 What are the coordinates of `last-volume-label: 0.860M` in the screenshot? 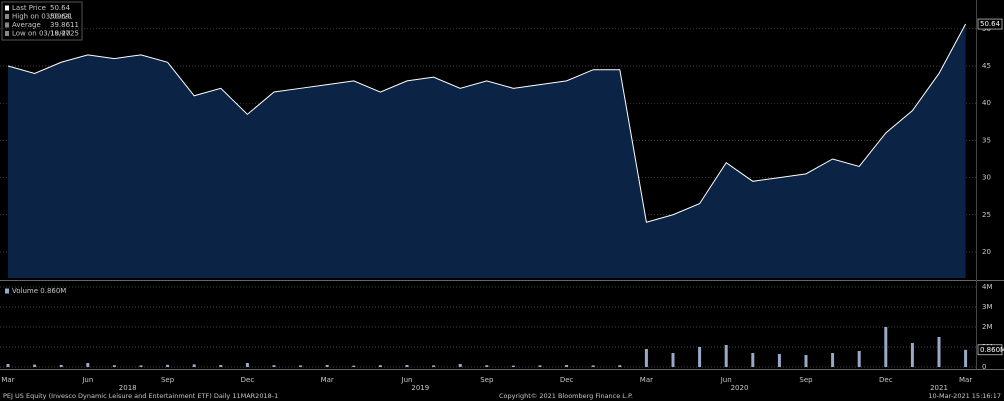 It's located at (992, 350).